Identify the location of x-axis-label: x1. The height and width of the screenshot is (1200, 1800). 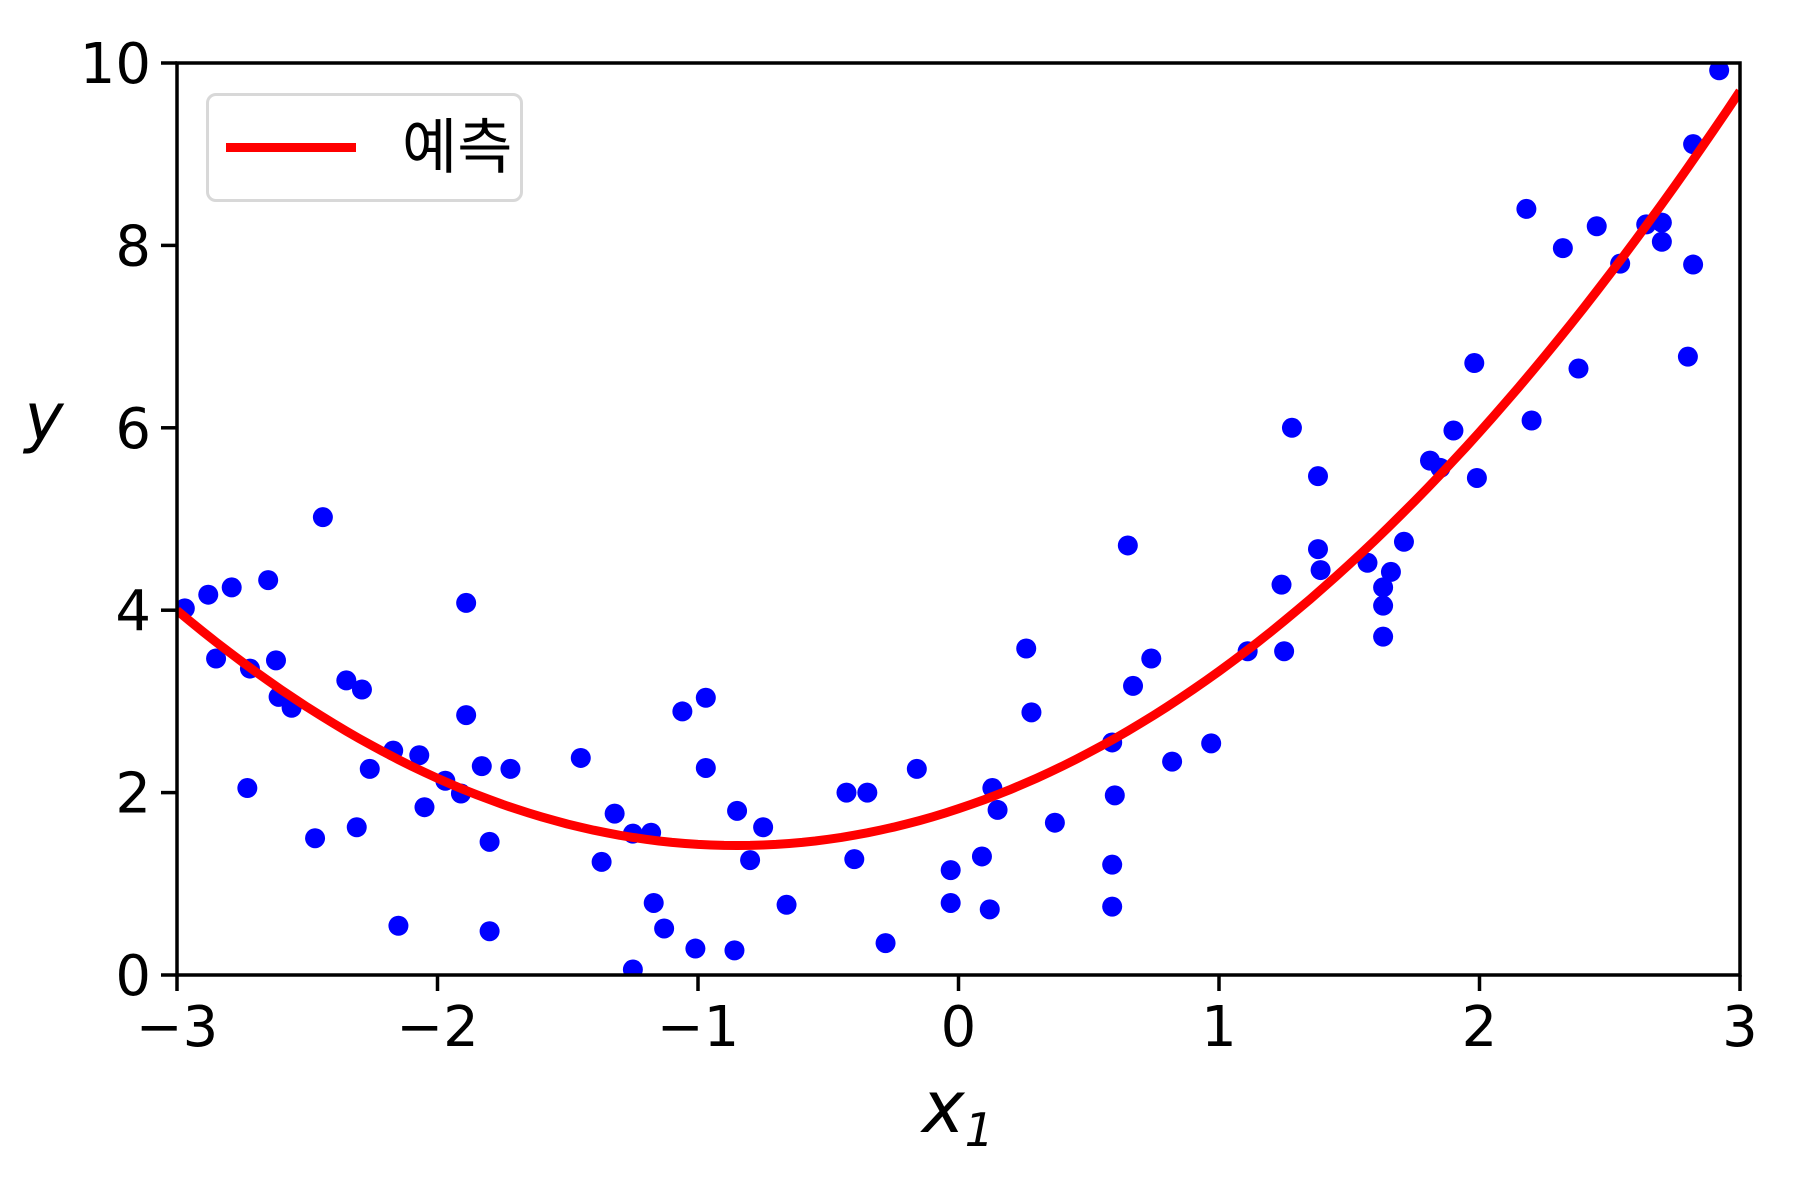
(958, 1109).